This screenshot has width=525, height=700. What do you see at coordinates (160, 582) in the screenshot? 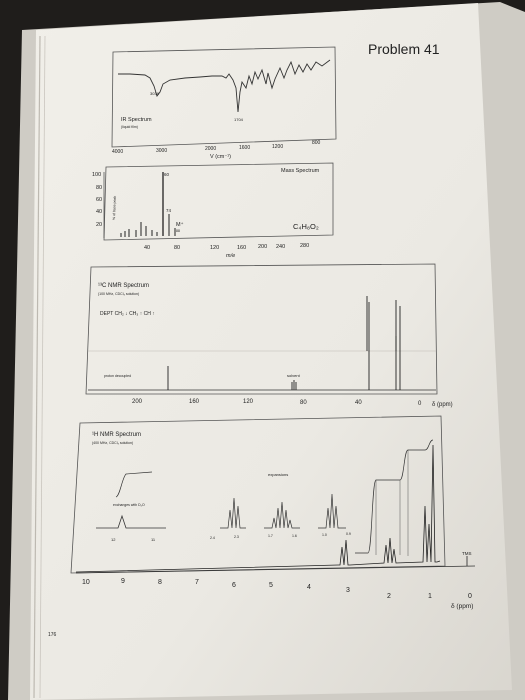
I see `h1-x-tick: 8` at bounding box center [160, 582].